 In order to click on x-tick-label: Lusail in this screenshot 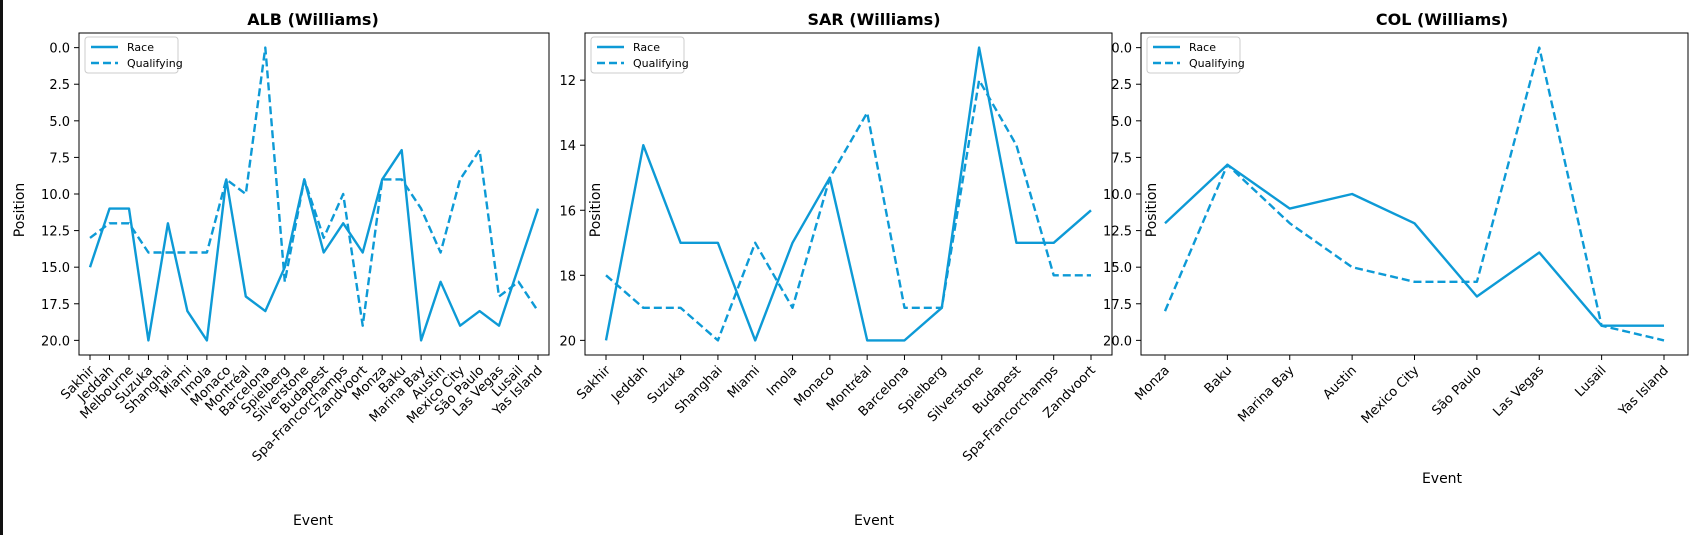, I will do `click(1591, 381)`.